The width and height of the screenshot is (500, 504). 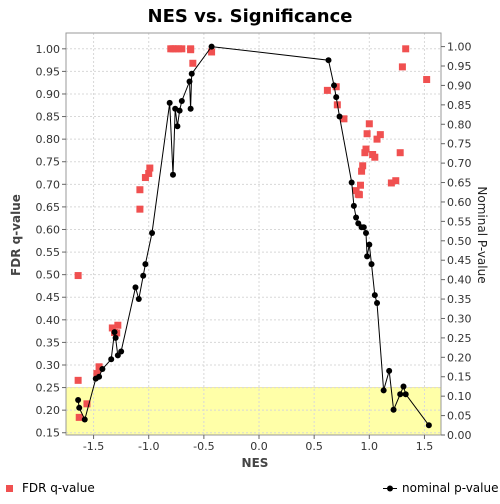 I want to click on y-right-tick-label: 0.20, so click(x=459, y=357).